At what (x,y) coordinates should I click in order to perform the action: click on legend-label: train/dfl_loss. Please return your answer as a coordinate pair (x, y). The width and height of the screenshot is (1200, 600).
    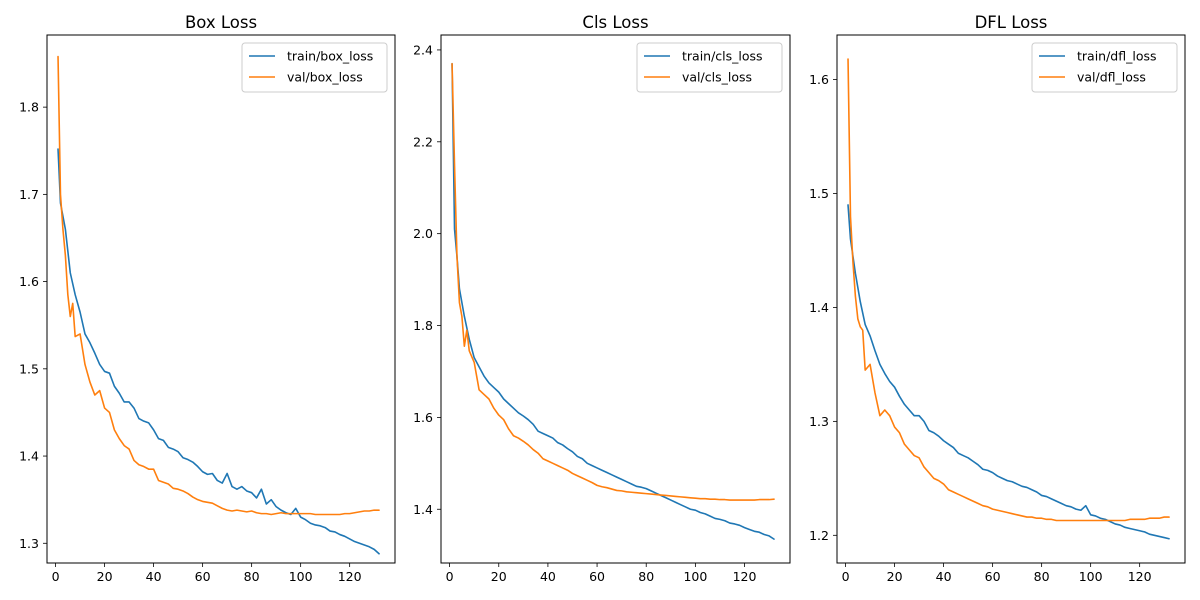
    Looking at the image, I should click on (1117, 56).